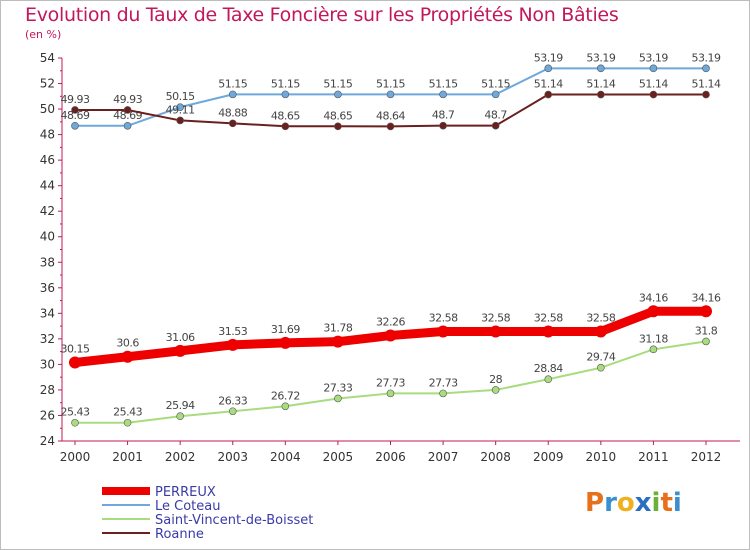 The width and height of the screenshot is (750, 550). What do you see at coordinates (232, 400) in the screenshot?
I see `data-label: 26.33` at bounding box center [232, 400].